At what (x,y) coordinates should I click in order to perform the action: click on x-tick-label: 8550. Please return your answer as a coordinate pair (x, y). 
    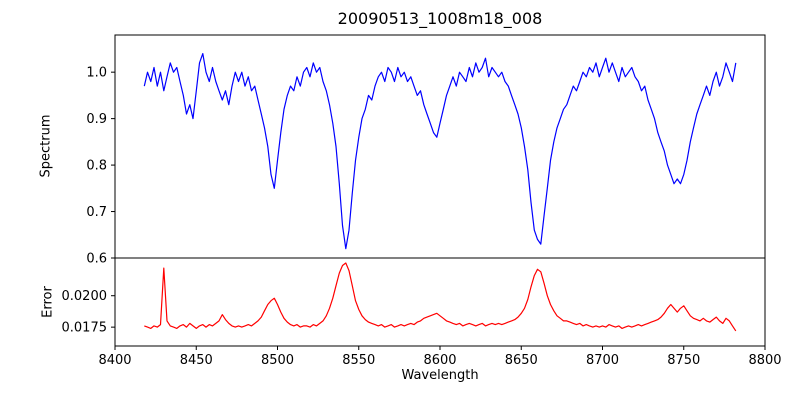
    Looking at the image, I should click on (358, 360).